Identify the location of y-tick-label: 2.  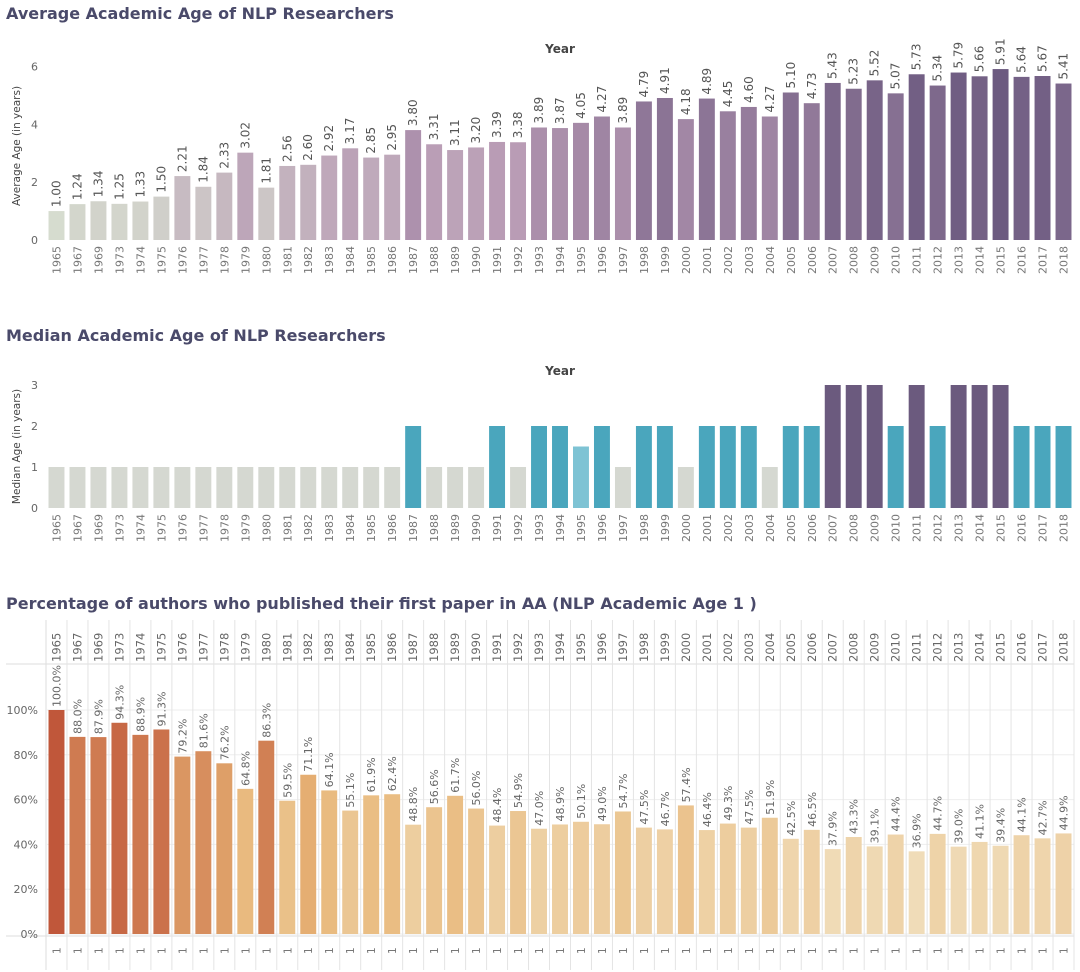
(34, 182).